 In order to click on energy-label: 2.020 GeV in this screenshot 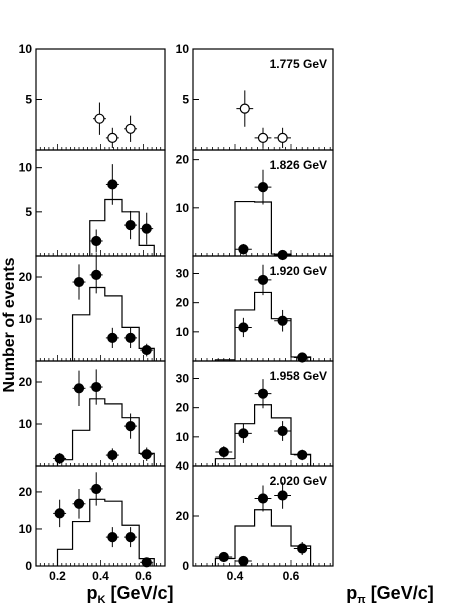, I will do `click(298, 481)`.